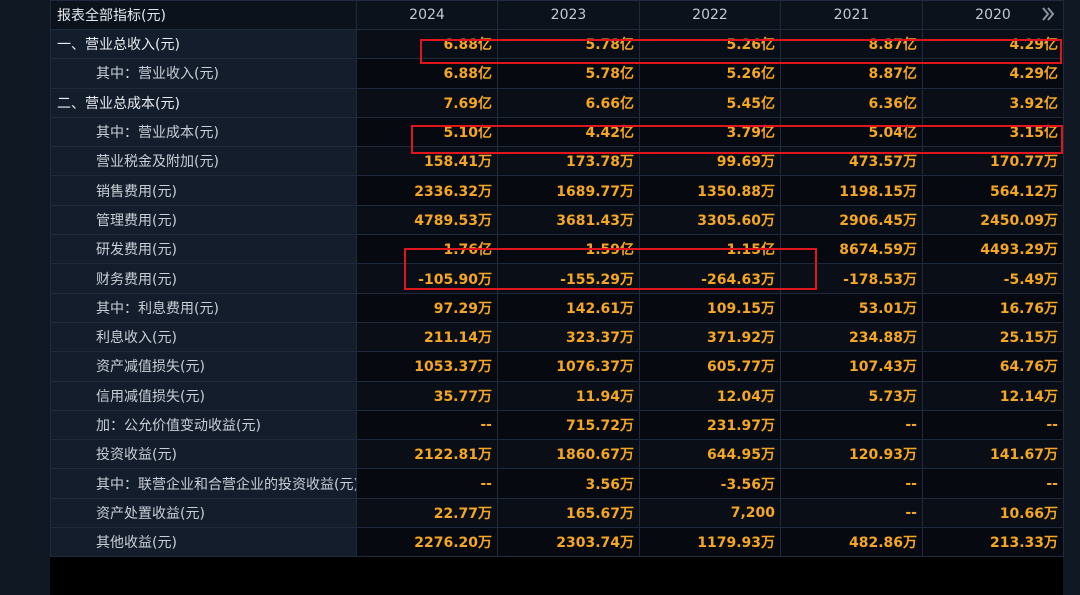  Describe the element at coordinates (851, 15) in the screenshot. I see `year-column-2021: 2021` at that location.